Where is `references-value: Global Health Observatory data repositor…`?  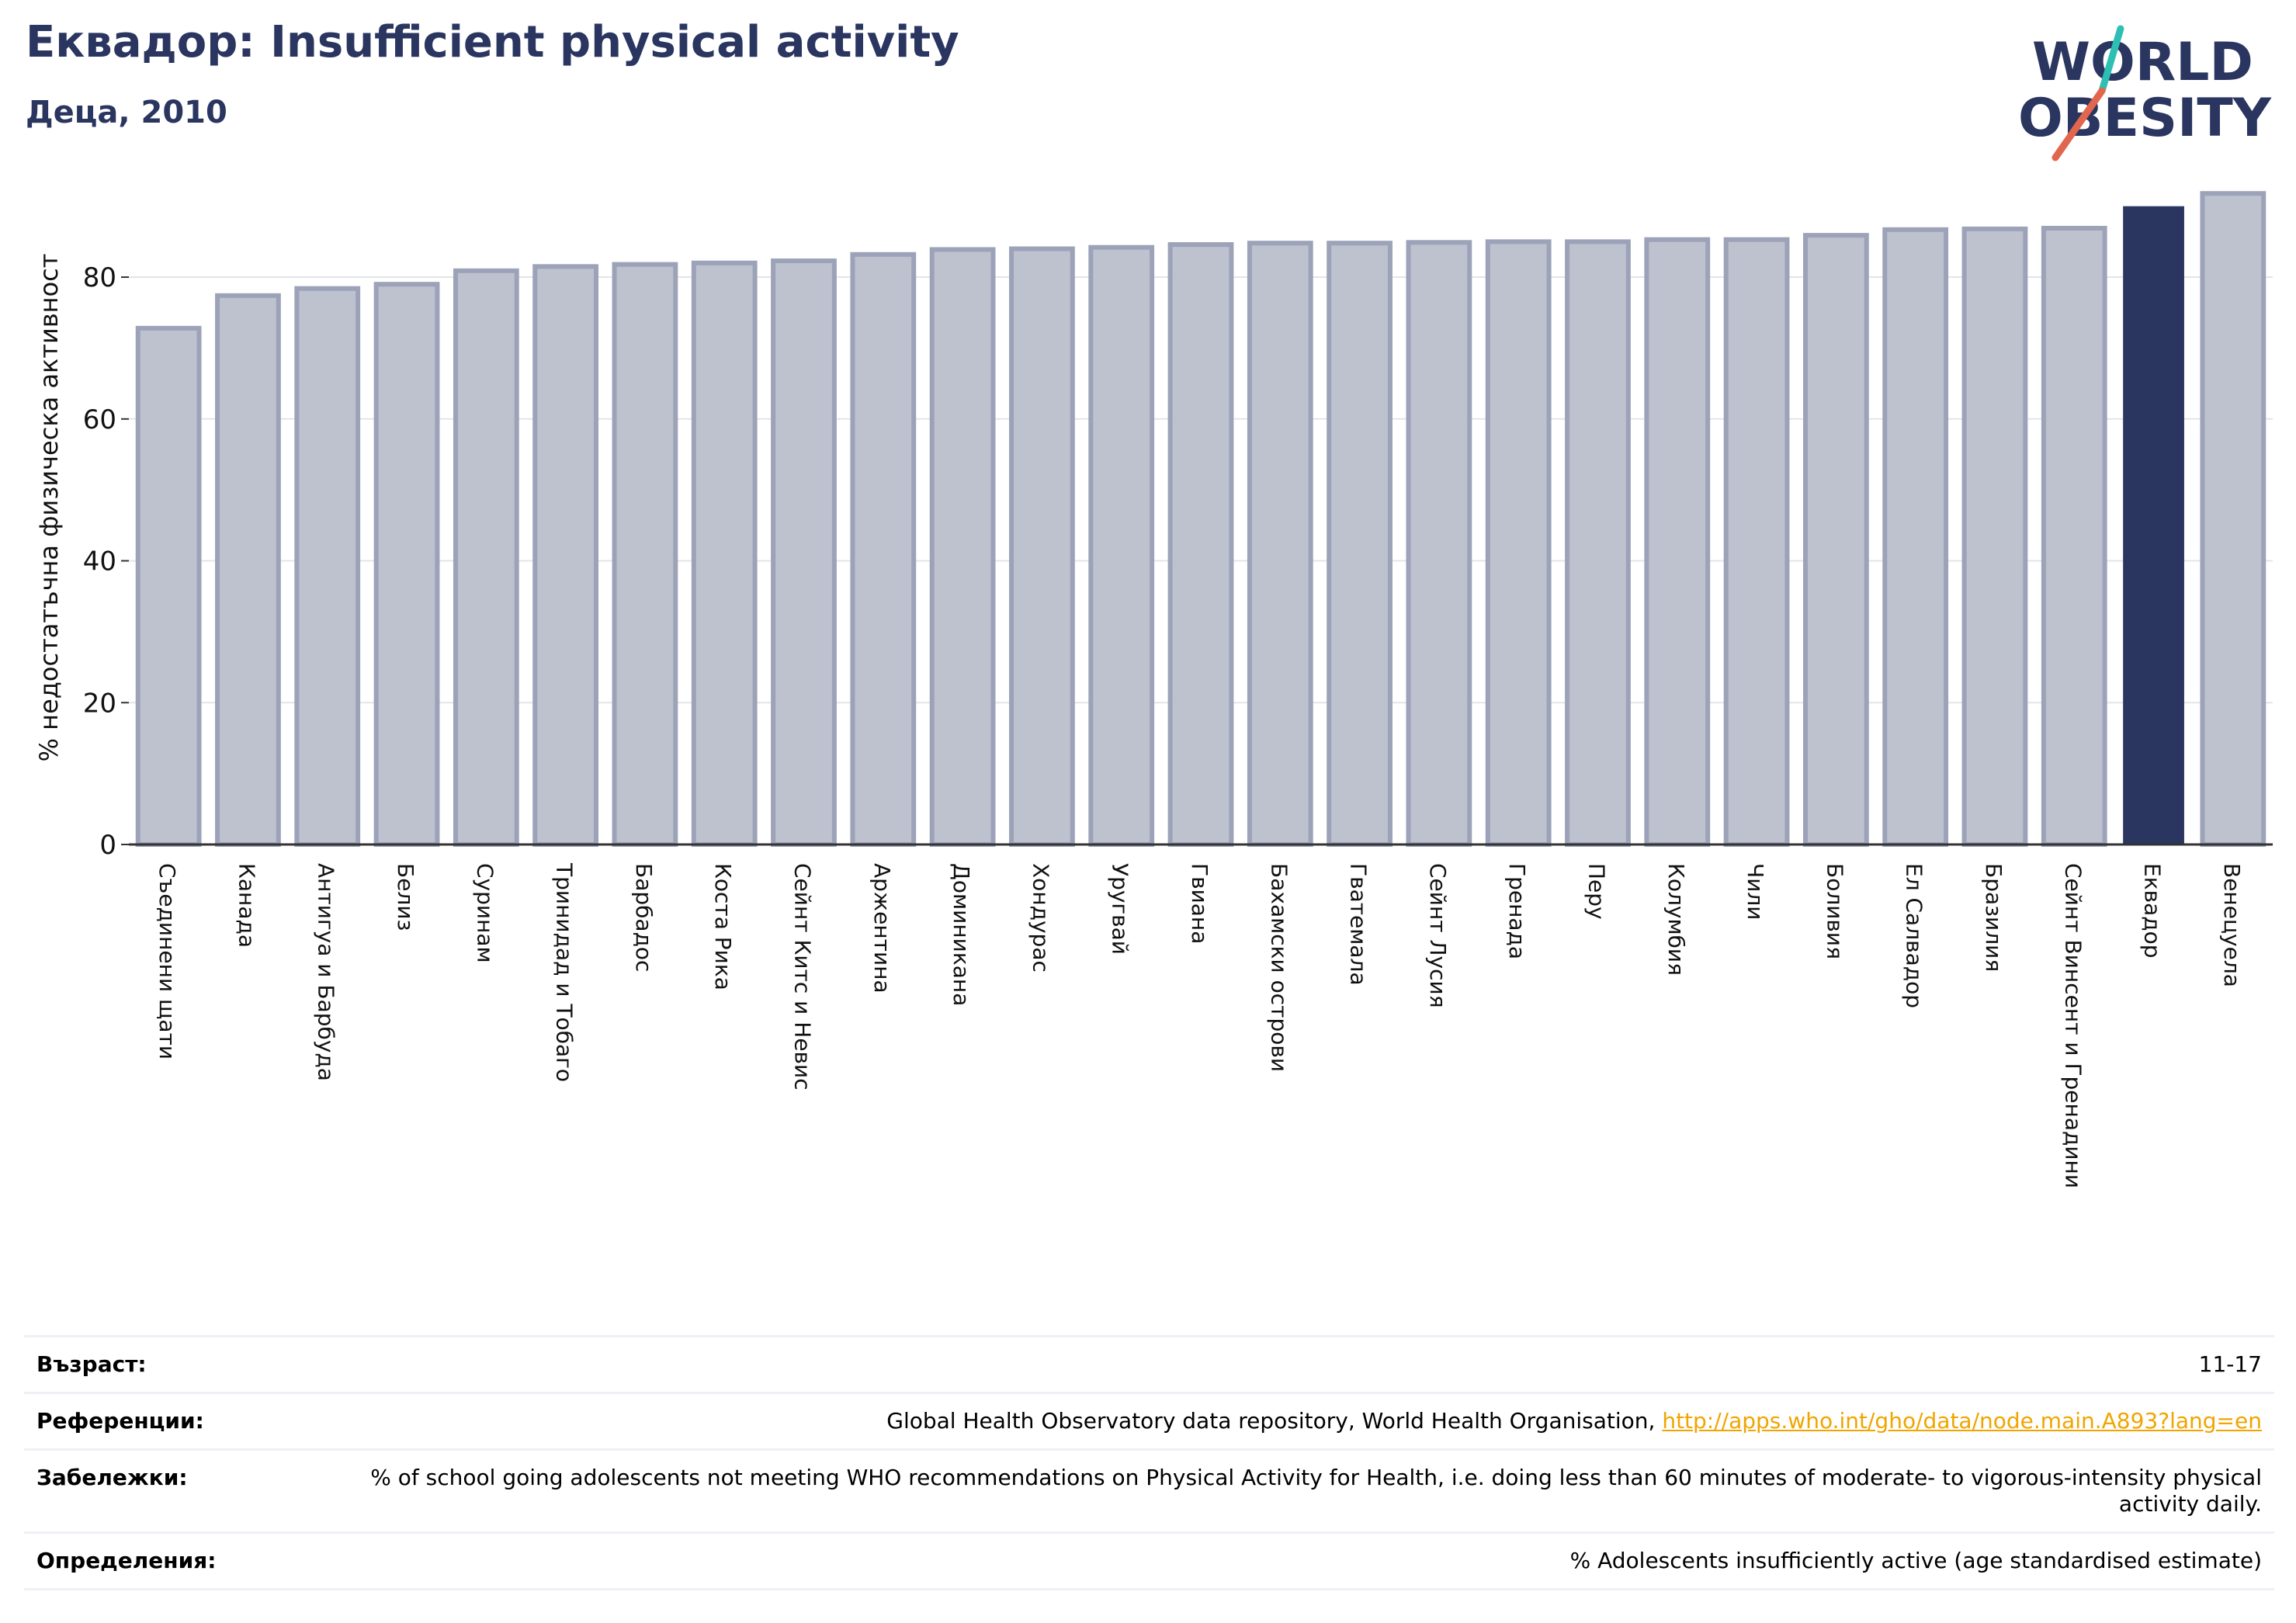 references-value: Global Health Observatory data repositor… is located at coordinates (1278, 1421).